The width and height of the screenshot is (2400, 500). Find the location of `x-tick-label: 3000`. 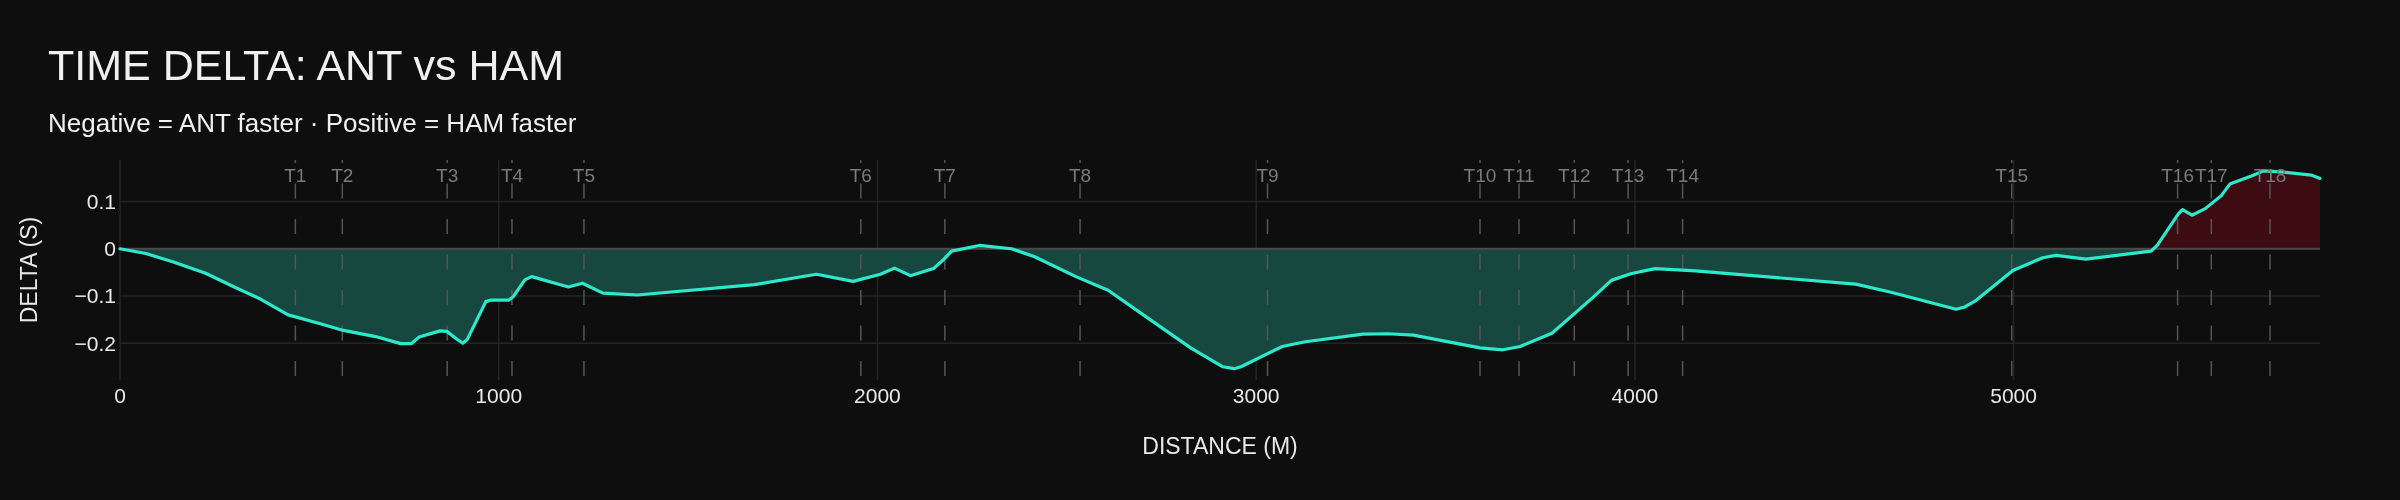

x-tick-label: 3000 is located at coordinates (1256, 396).